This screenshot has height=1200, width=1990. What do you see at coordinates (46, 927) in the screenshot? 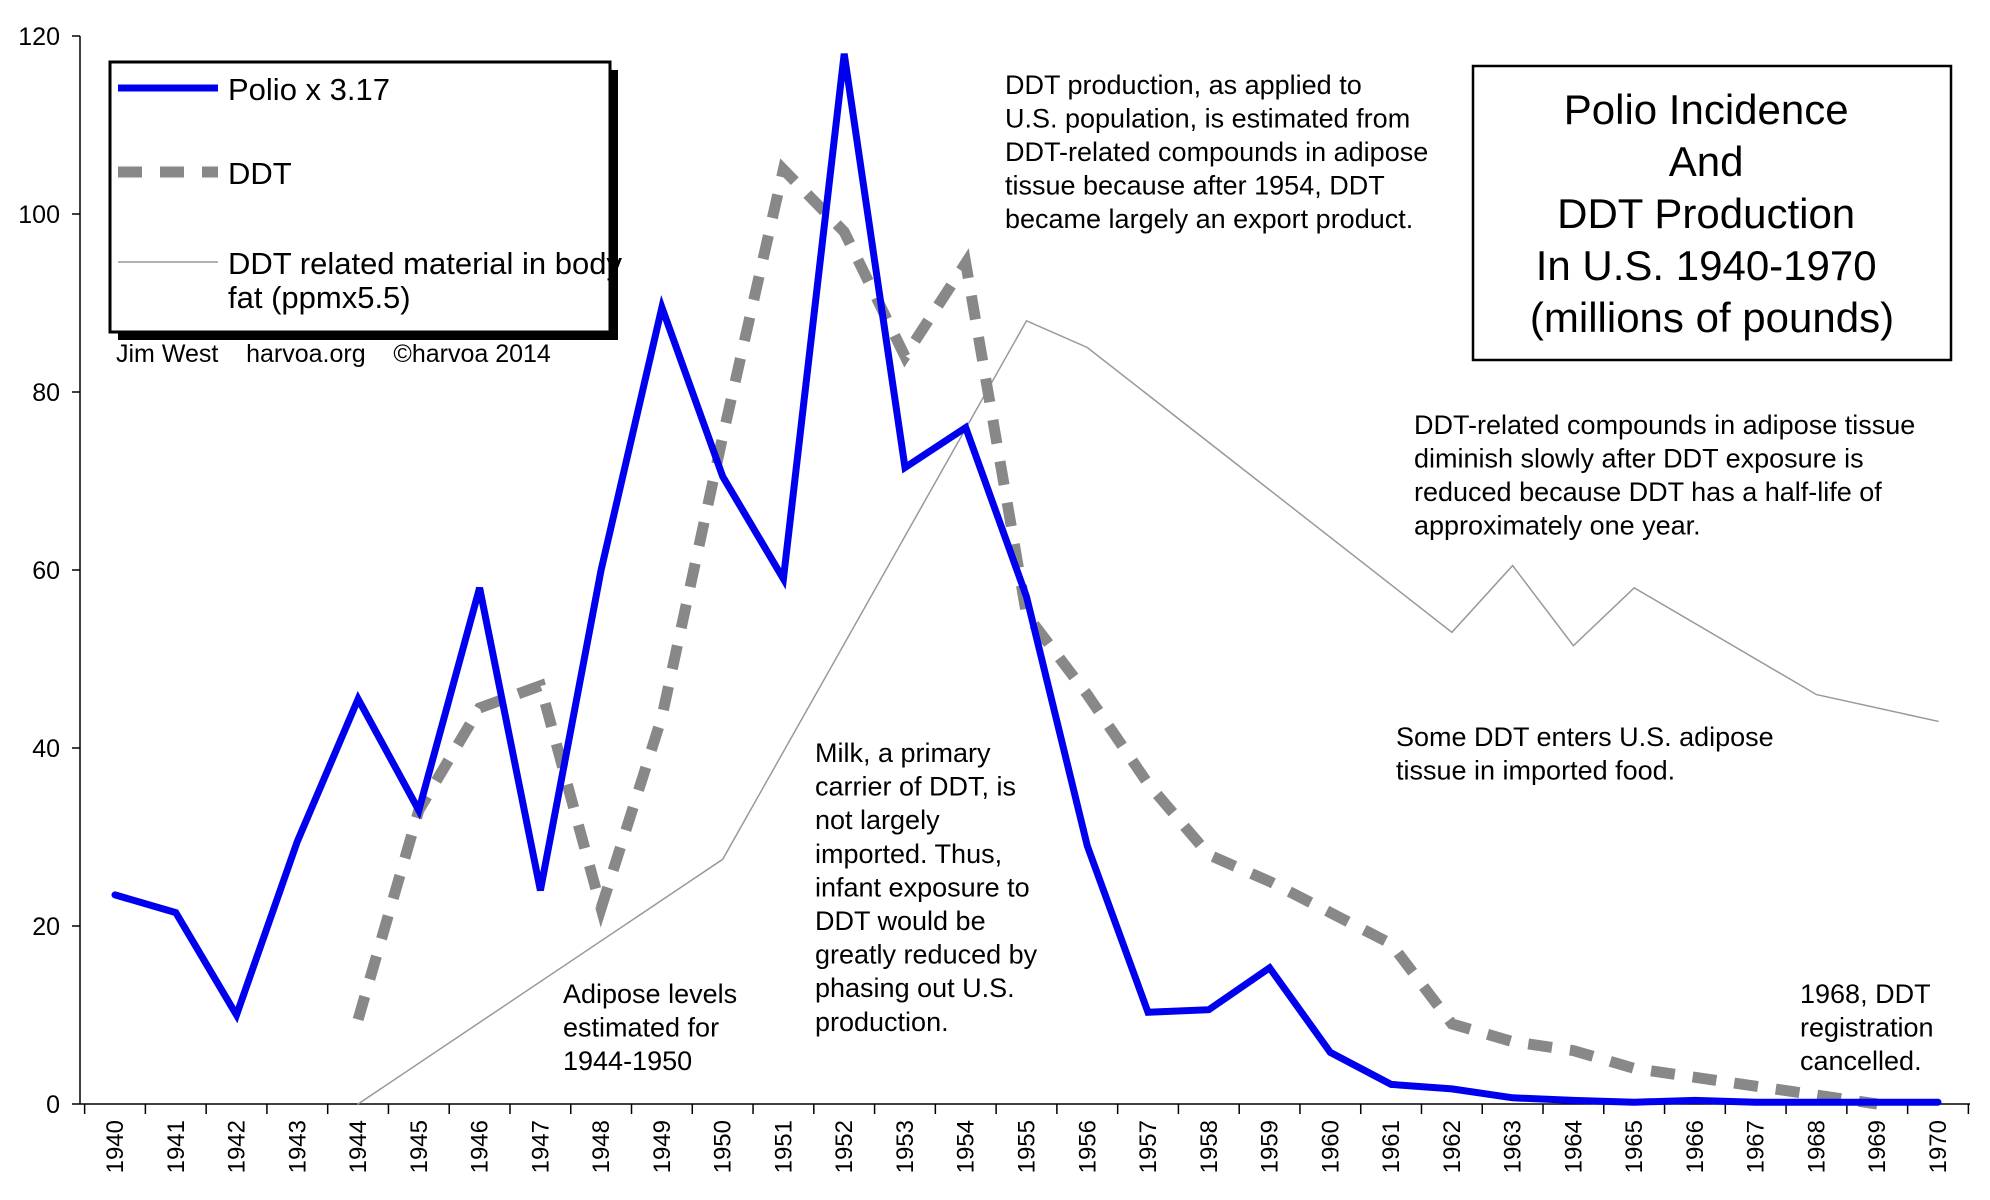
I see `y-tick-label: 20` at bounding box center [46, 927].